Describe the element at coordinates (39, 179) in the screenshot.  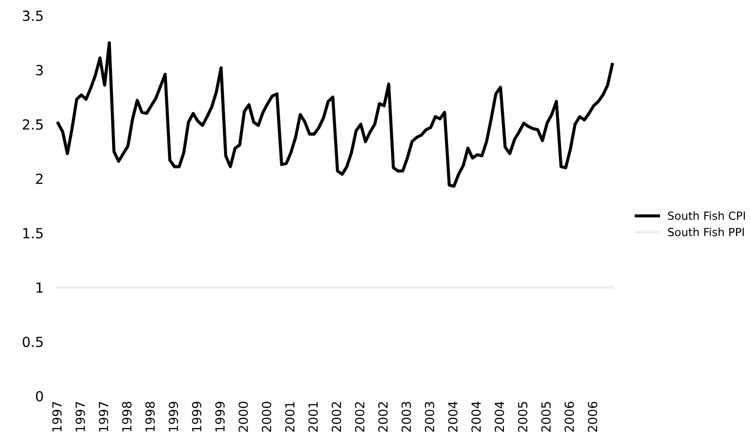
I see `y-tick-label: 2` at that location.